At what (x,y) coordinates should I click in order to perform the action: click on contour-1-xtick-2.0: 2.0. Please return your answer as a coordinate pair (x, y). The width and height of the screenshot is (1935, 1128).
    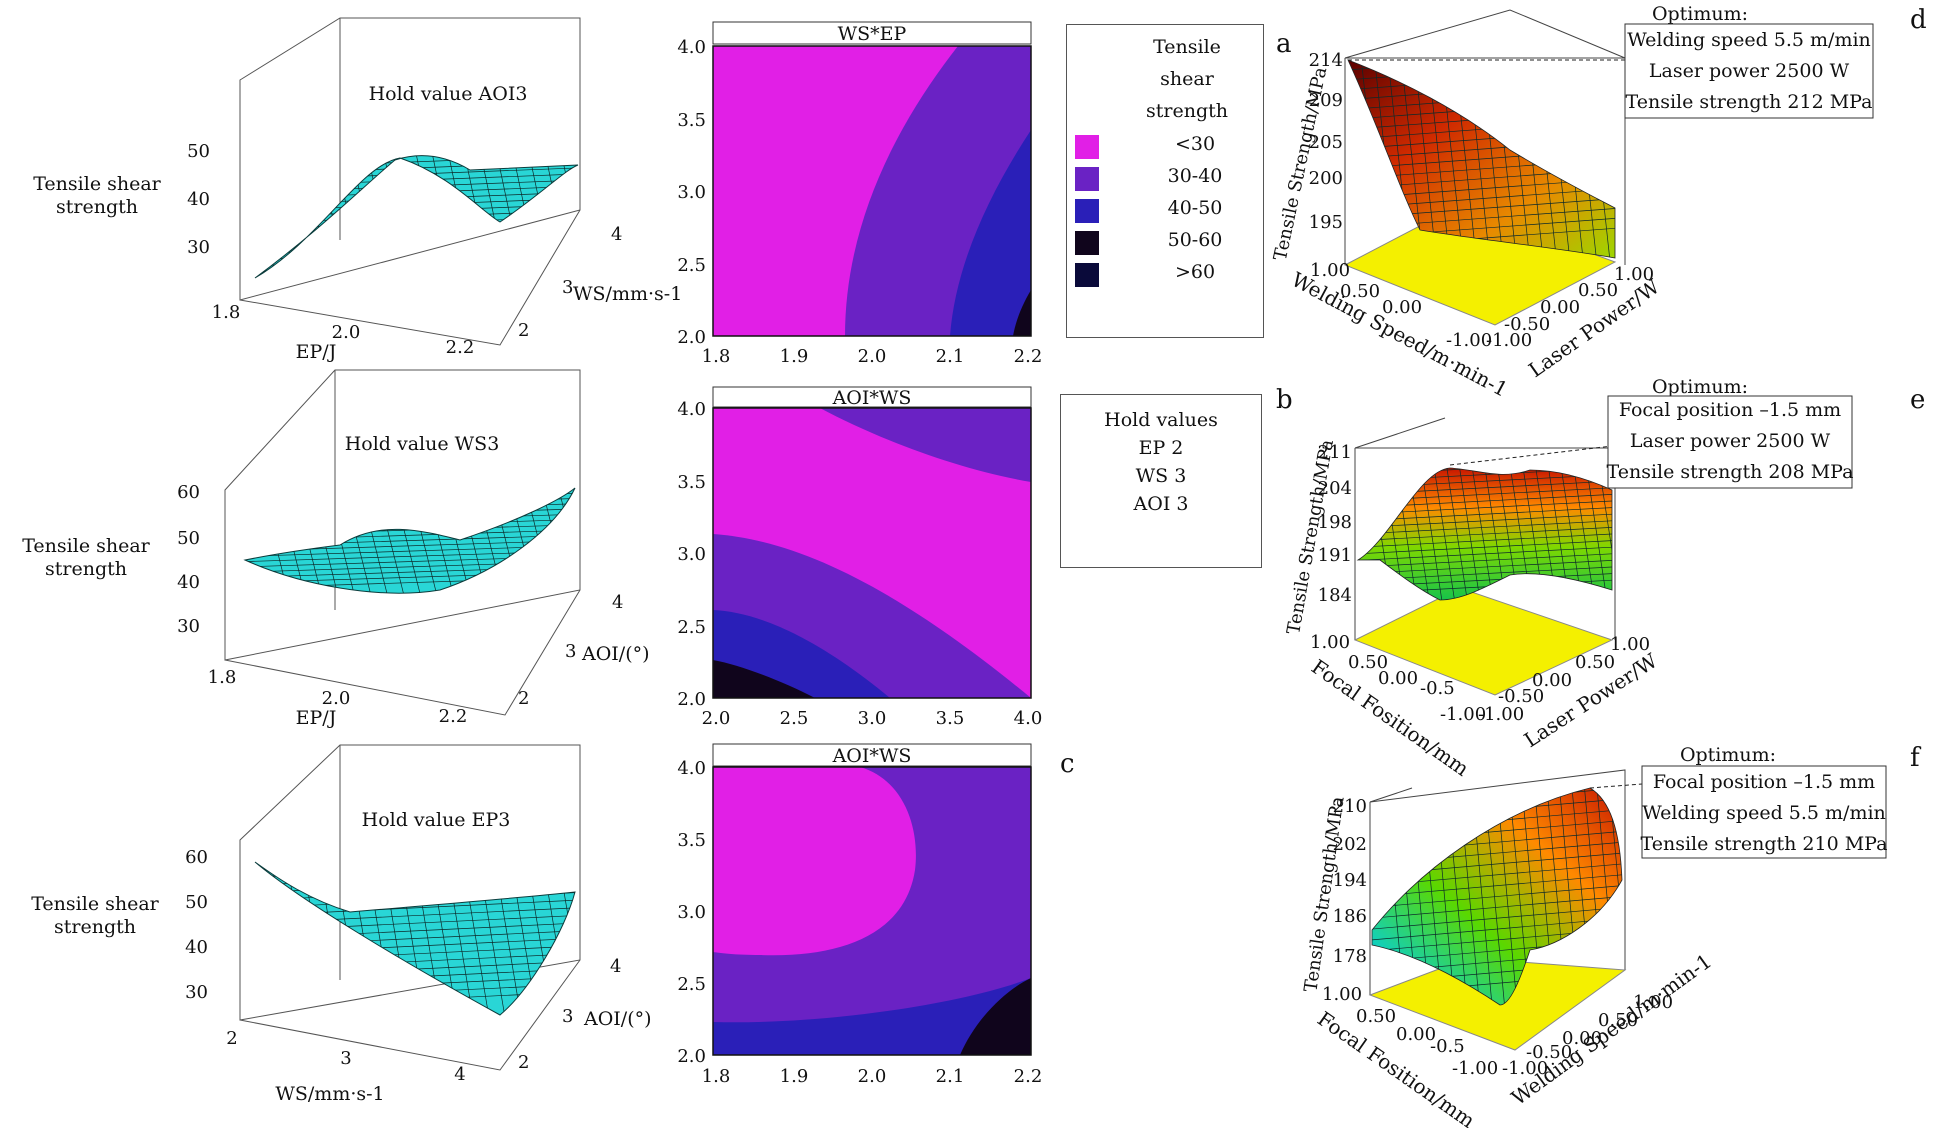
    Looking at the image, I should click on (872, 356).